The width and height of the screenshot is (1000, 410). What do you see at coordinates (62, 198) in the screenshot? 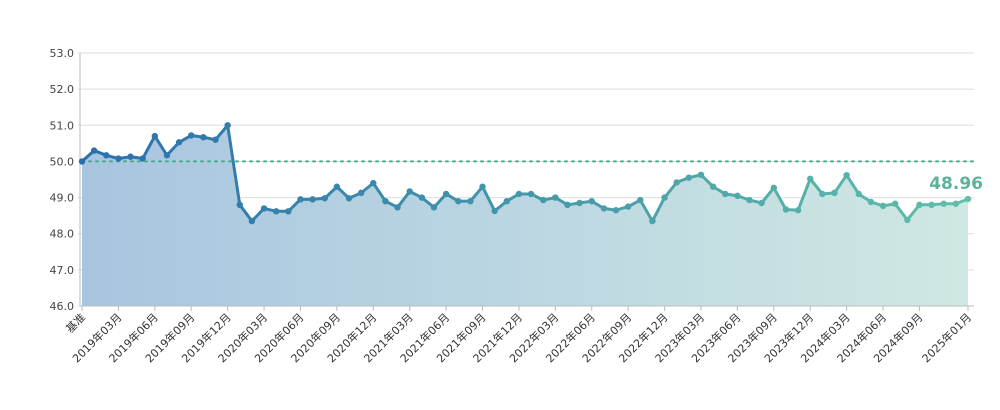
I see `y-tick-label: 49.0` at bounding box center [62, 198].